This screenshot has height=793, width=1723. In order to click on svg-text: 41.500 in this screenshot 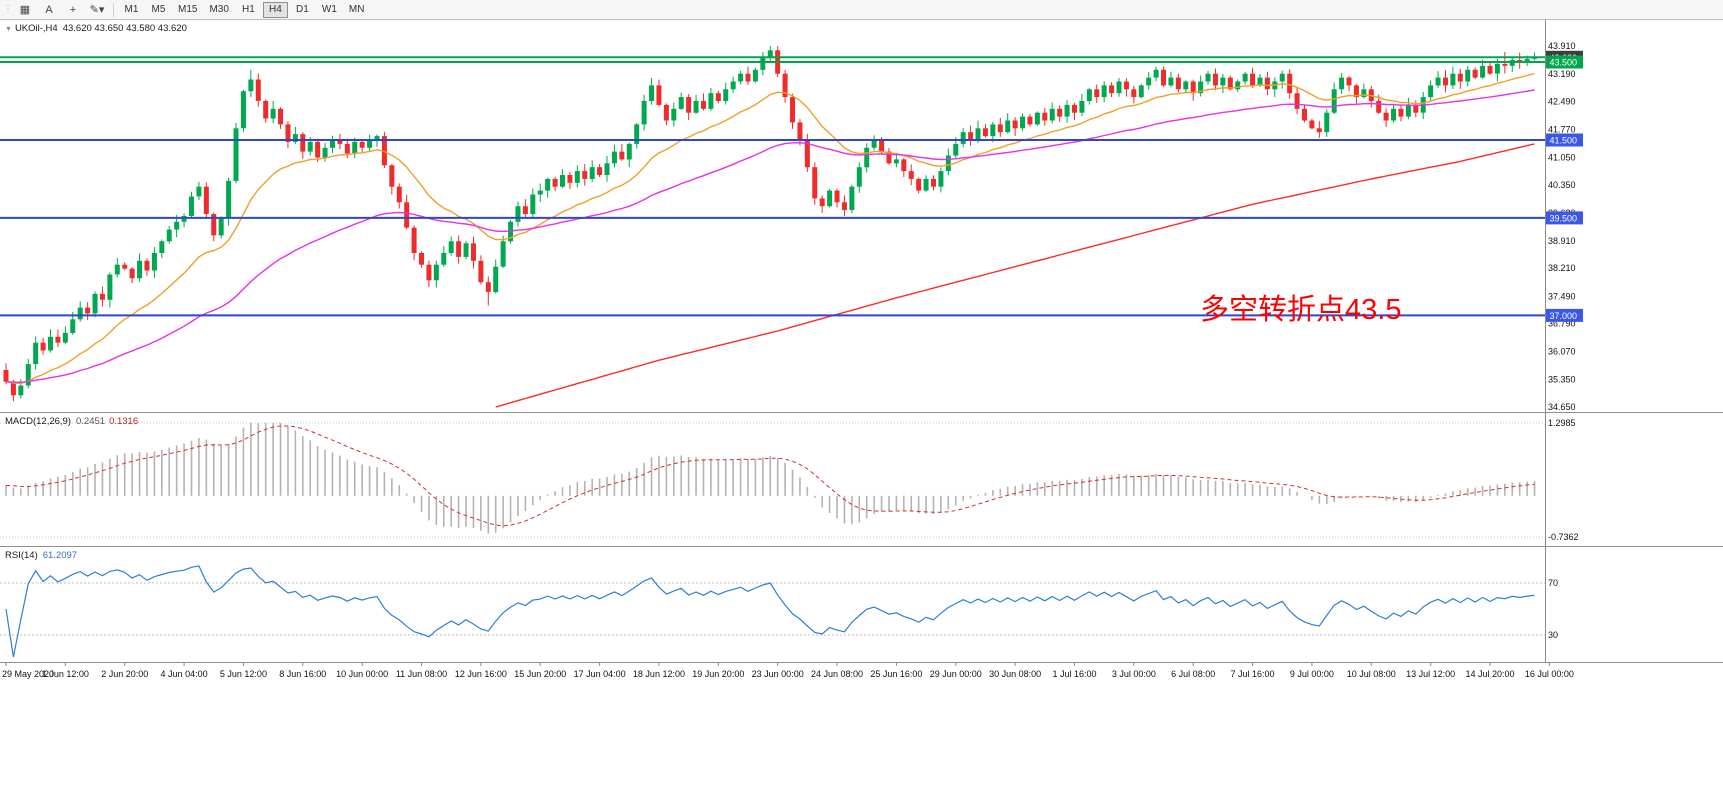, I will do `click(1564, 141)`.